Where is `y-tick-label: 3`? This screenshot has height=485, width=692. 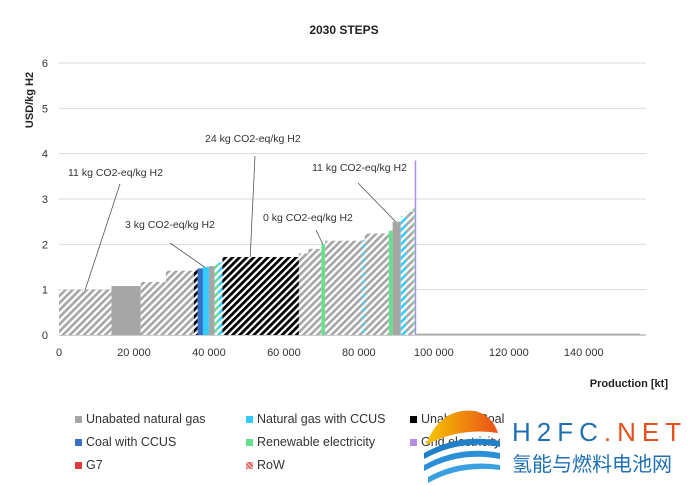 y-tick-label: 3 is located at coordinates (45, 200).